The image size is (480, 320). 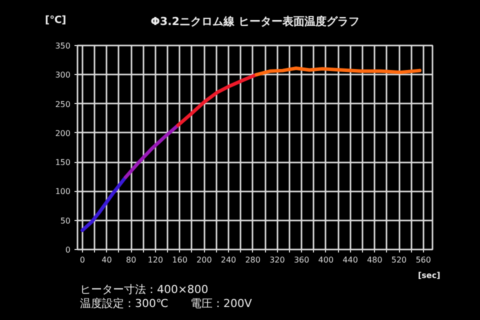 I want to click on x-tick-label: 120, so click(x=156, y=260).